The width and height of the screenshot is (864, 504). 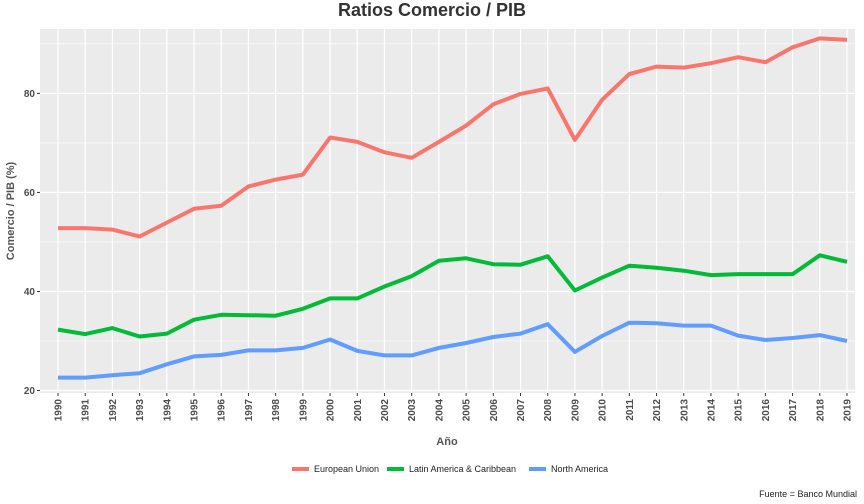 I want to click on x-tick-label: 1990, so click(x=59, y=410).